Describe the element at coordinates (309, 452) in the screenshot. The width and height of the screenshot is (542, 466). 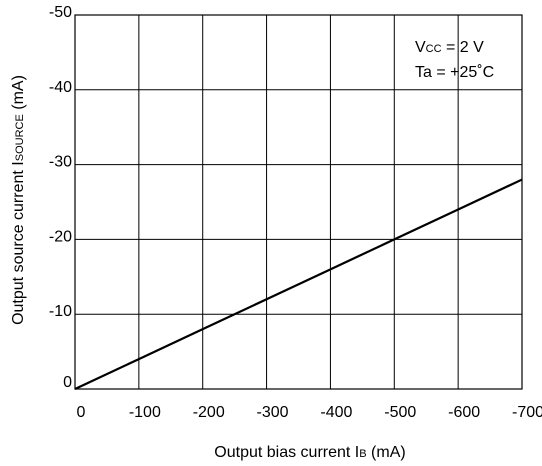
I see `x-axis-label: Output bias current IB (mA)` at that location.